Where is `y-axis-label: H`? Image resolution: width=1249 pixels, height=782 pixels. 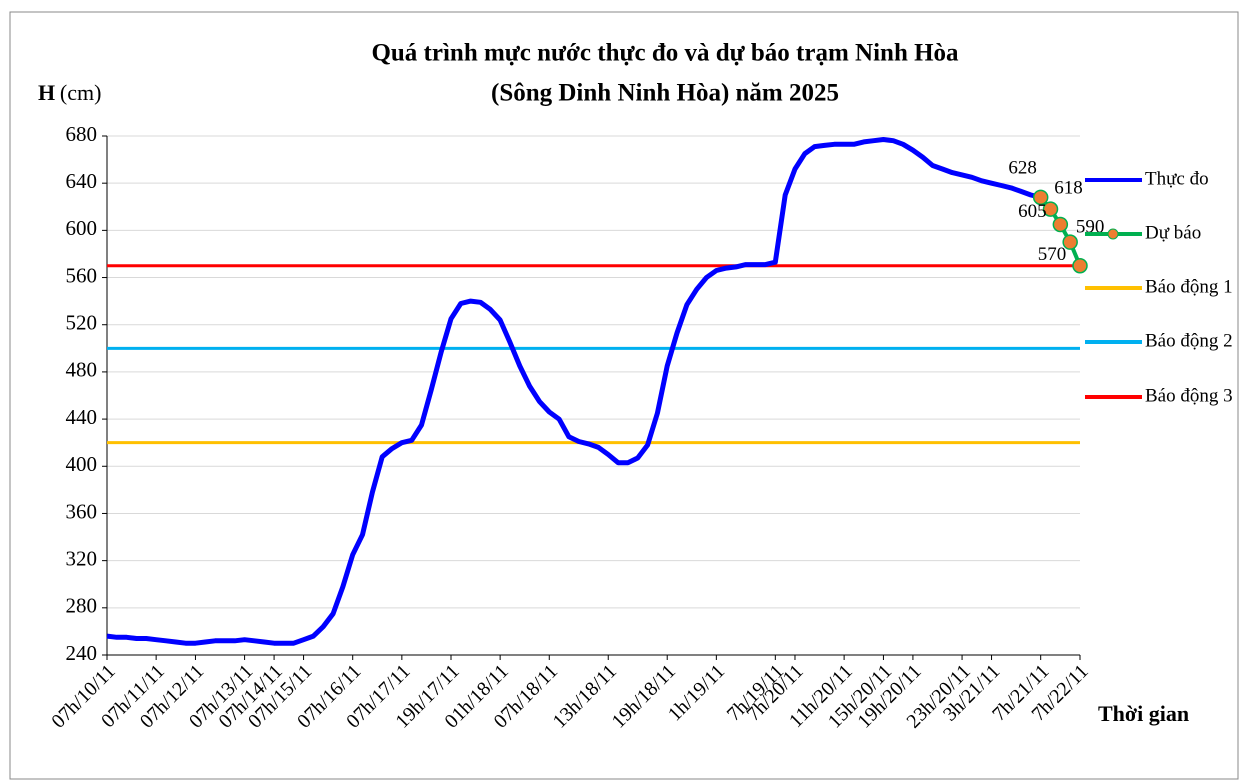 y-axis-label: H is located at coordinates (46, 92).